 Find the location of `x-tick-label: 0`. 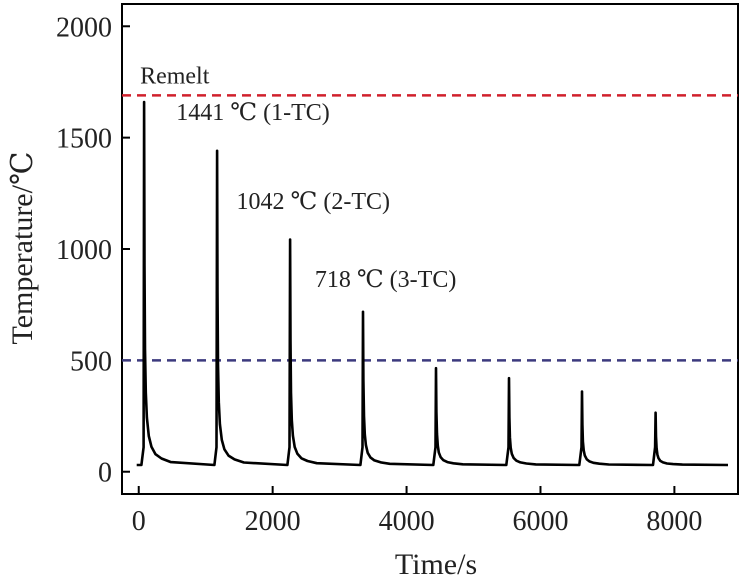

x-tick-label: 0 is located at coordinates (139, 521).